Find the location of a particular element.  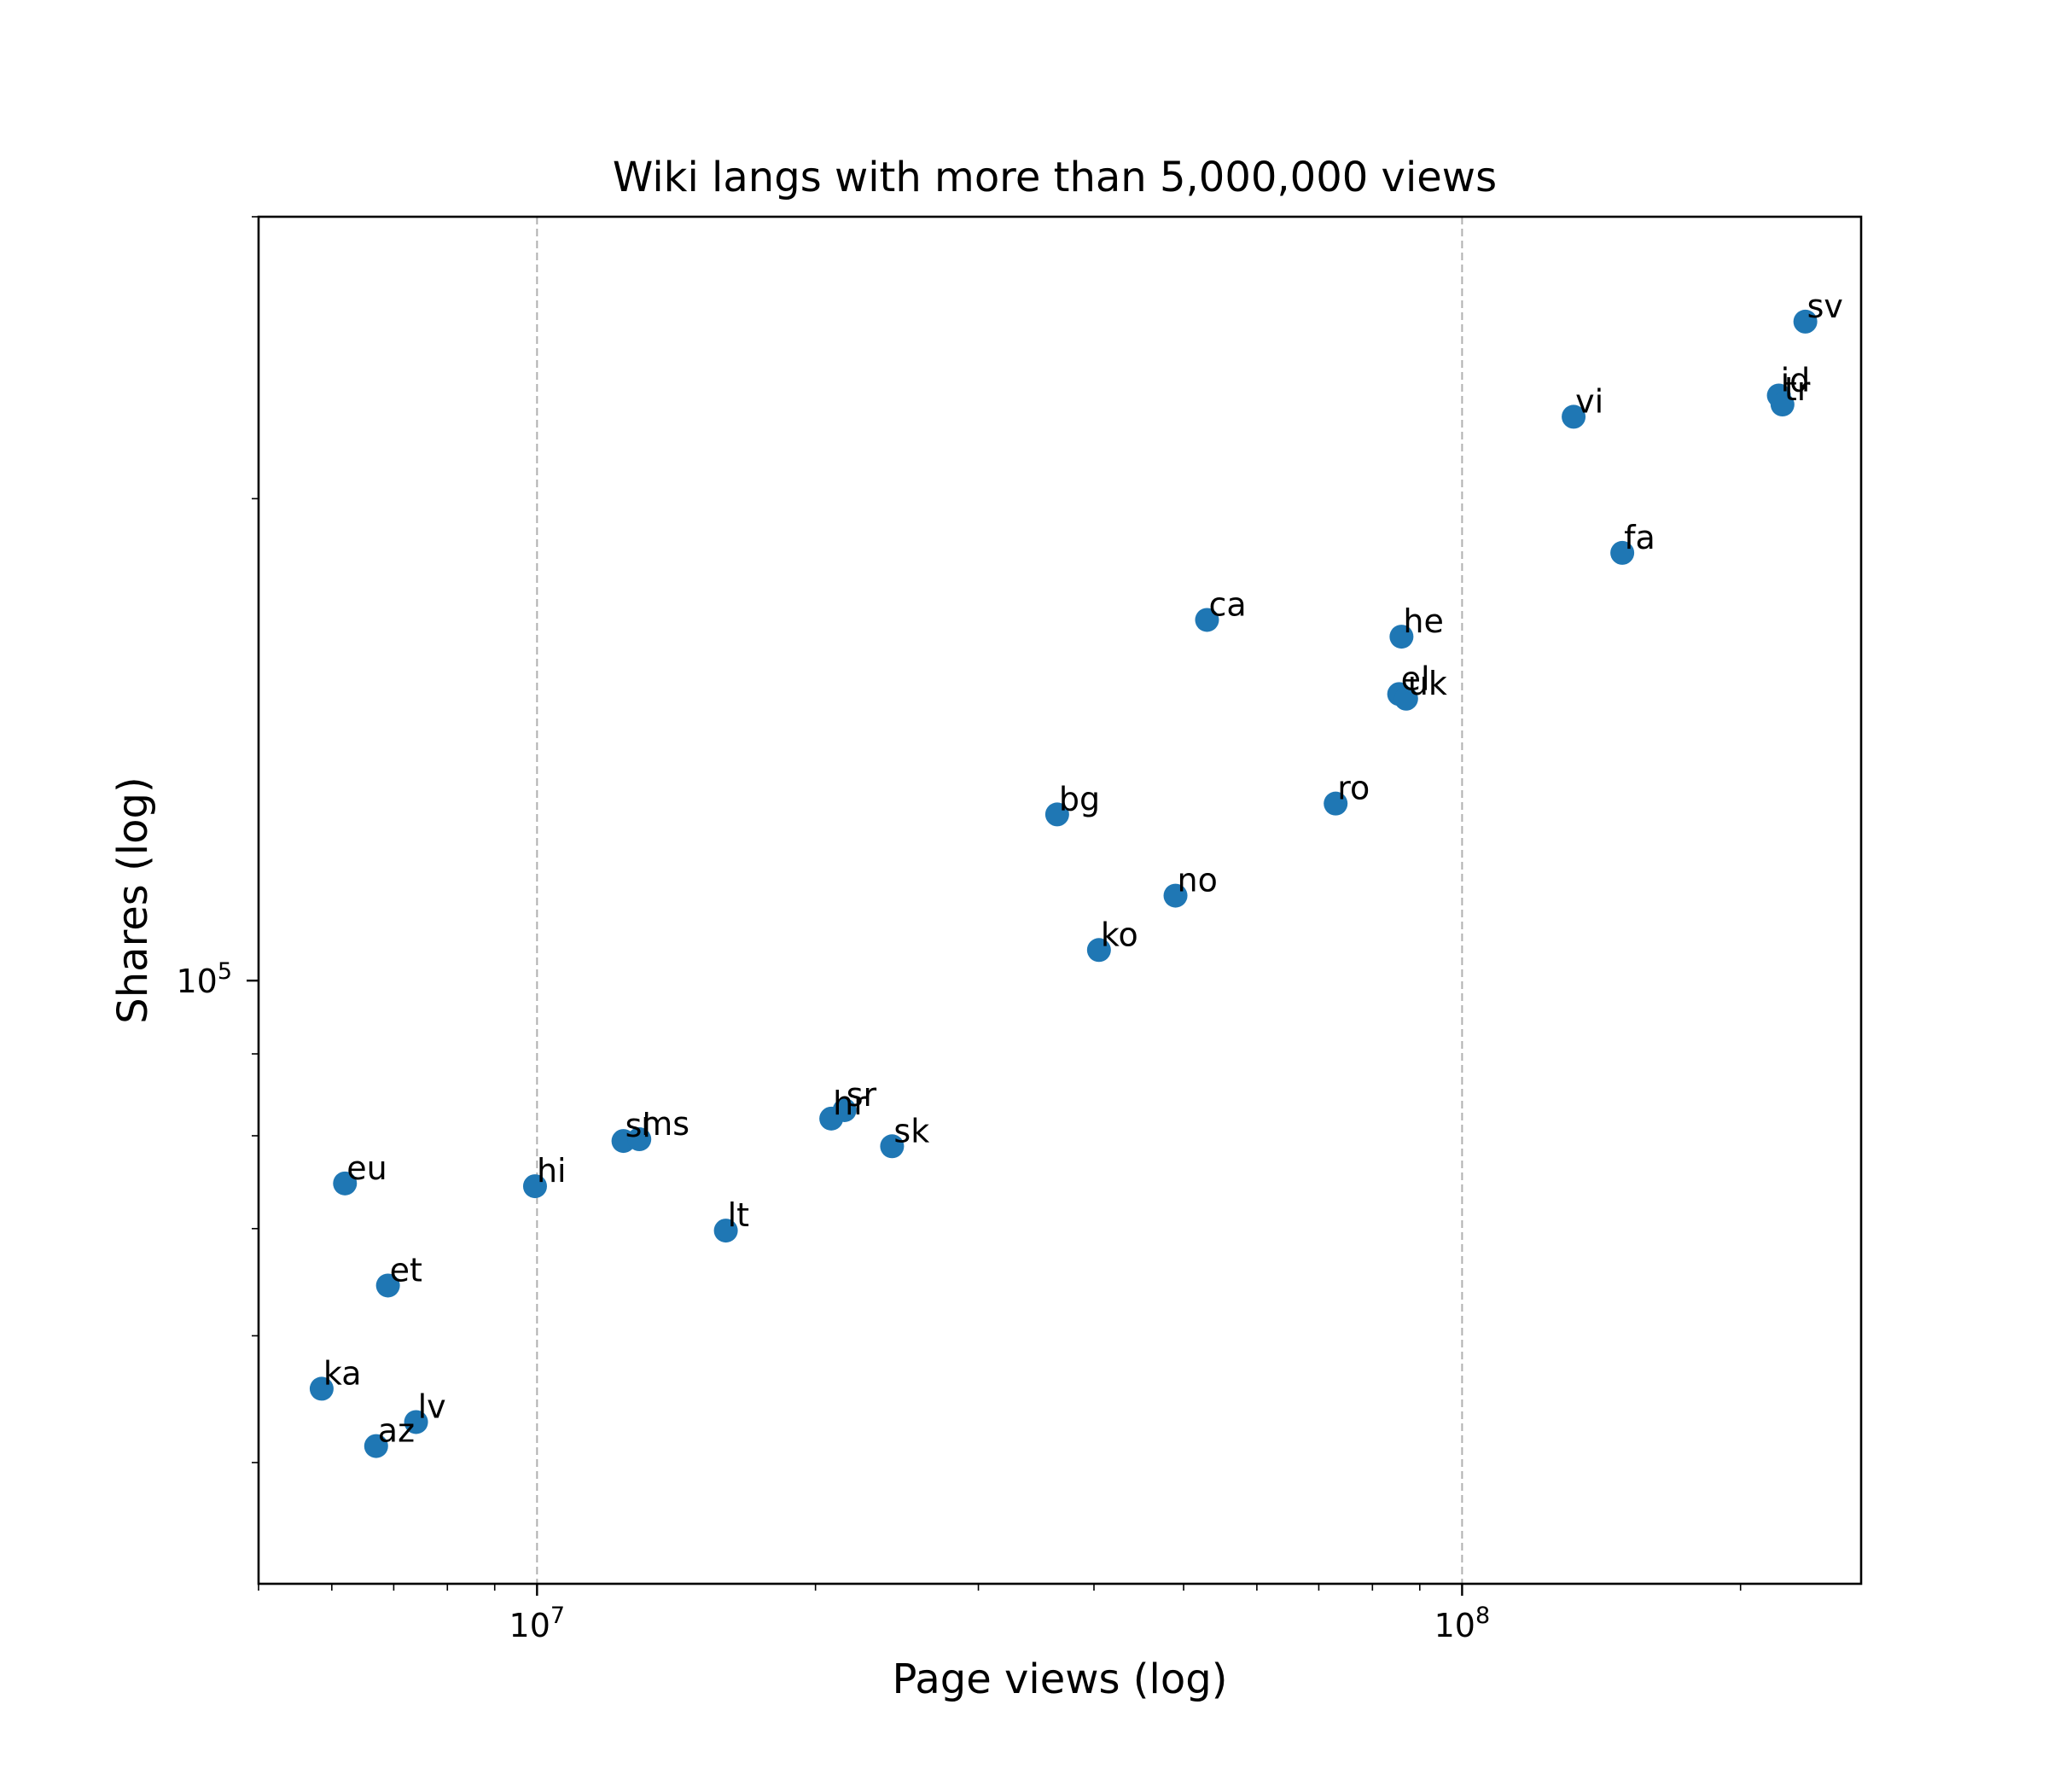

y-tick-base: 10 is located at coordinates (196, 982).